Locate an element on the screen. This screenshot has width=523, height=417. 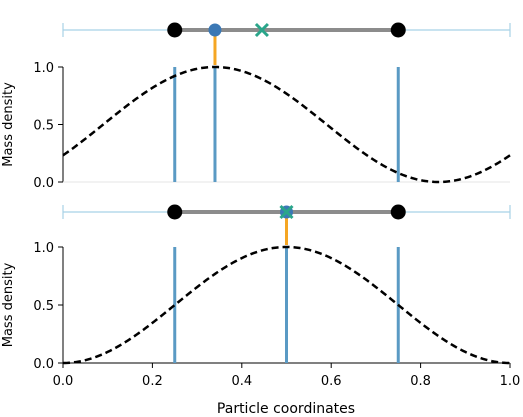
x-tick-label: 1.0 is located at coordinates (510, 381).